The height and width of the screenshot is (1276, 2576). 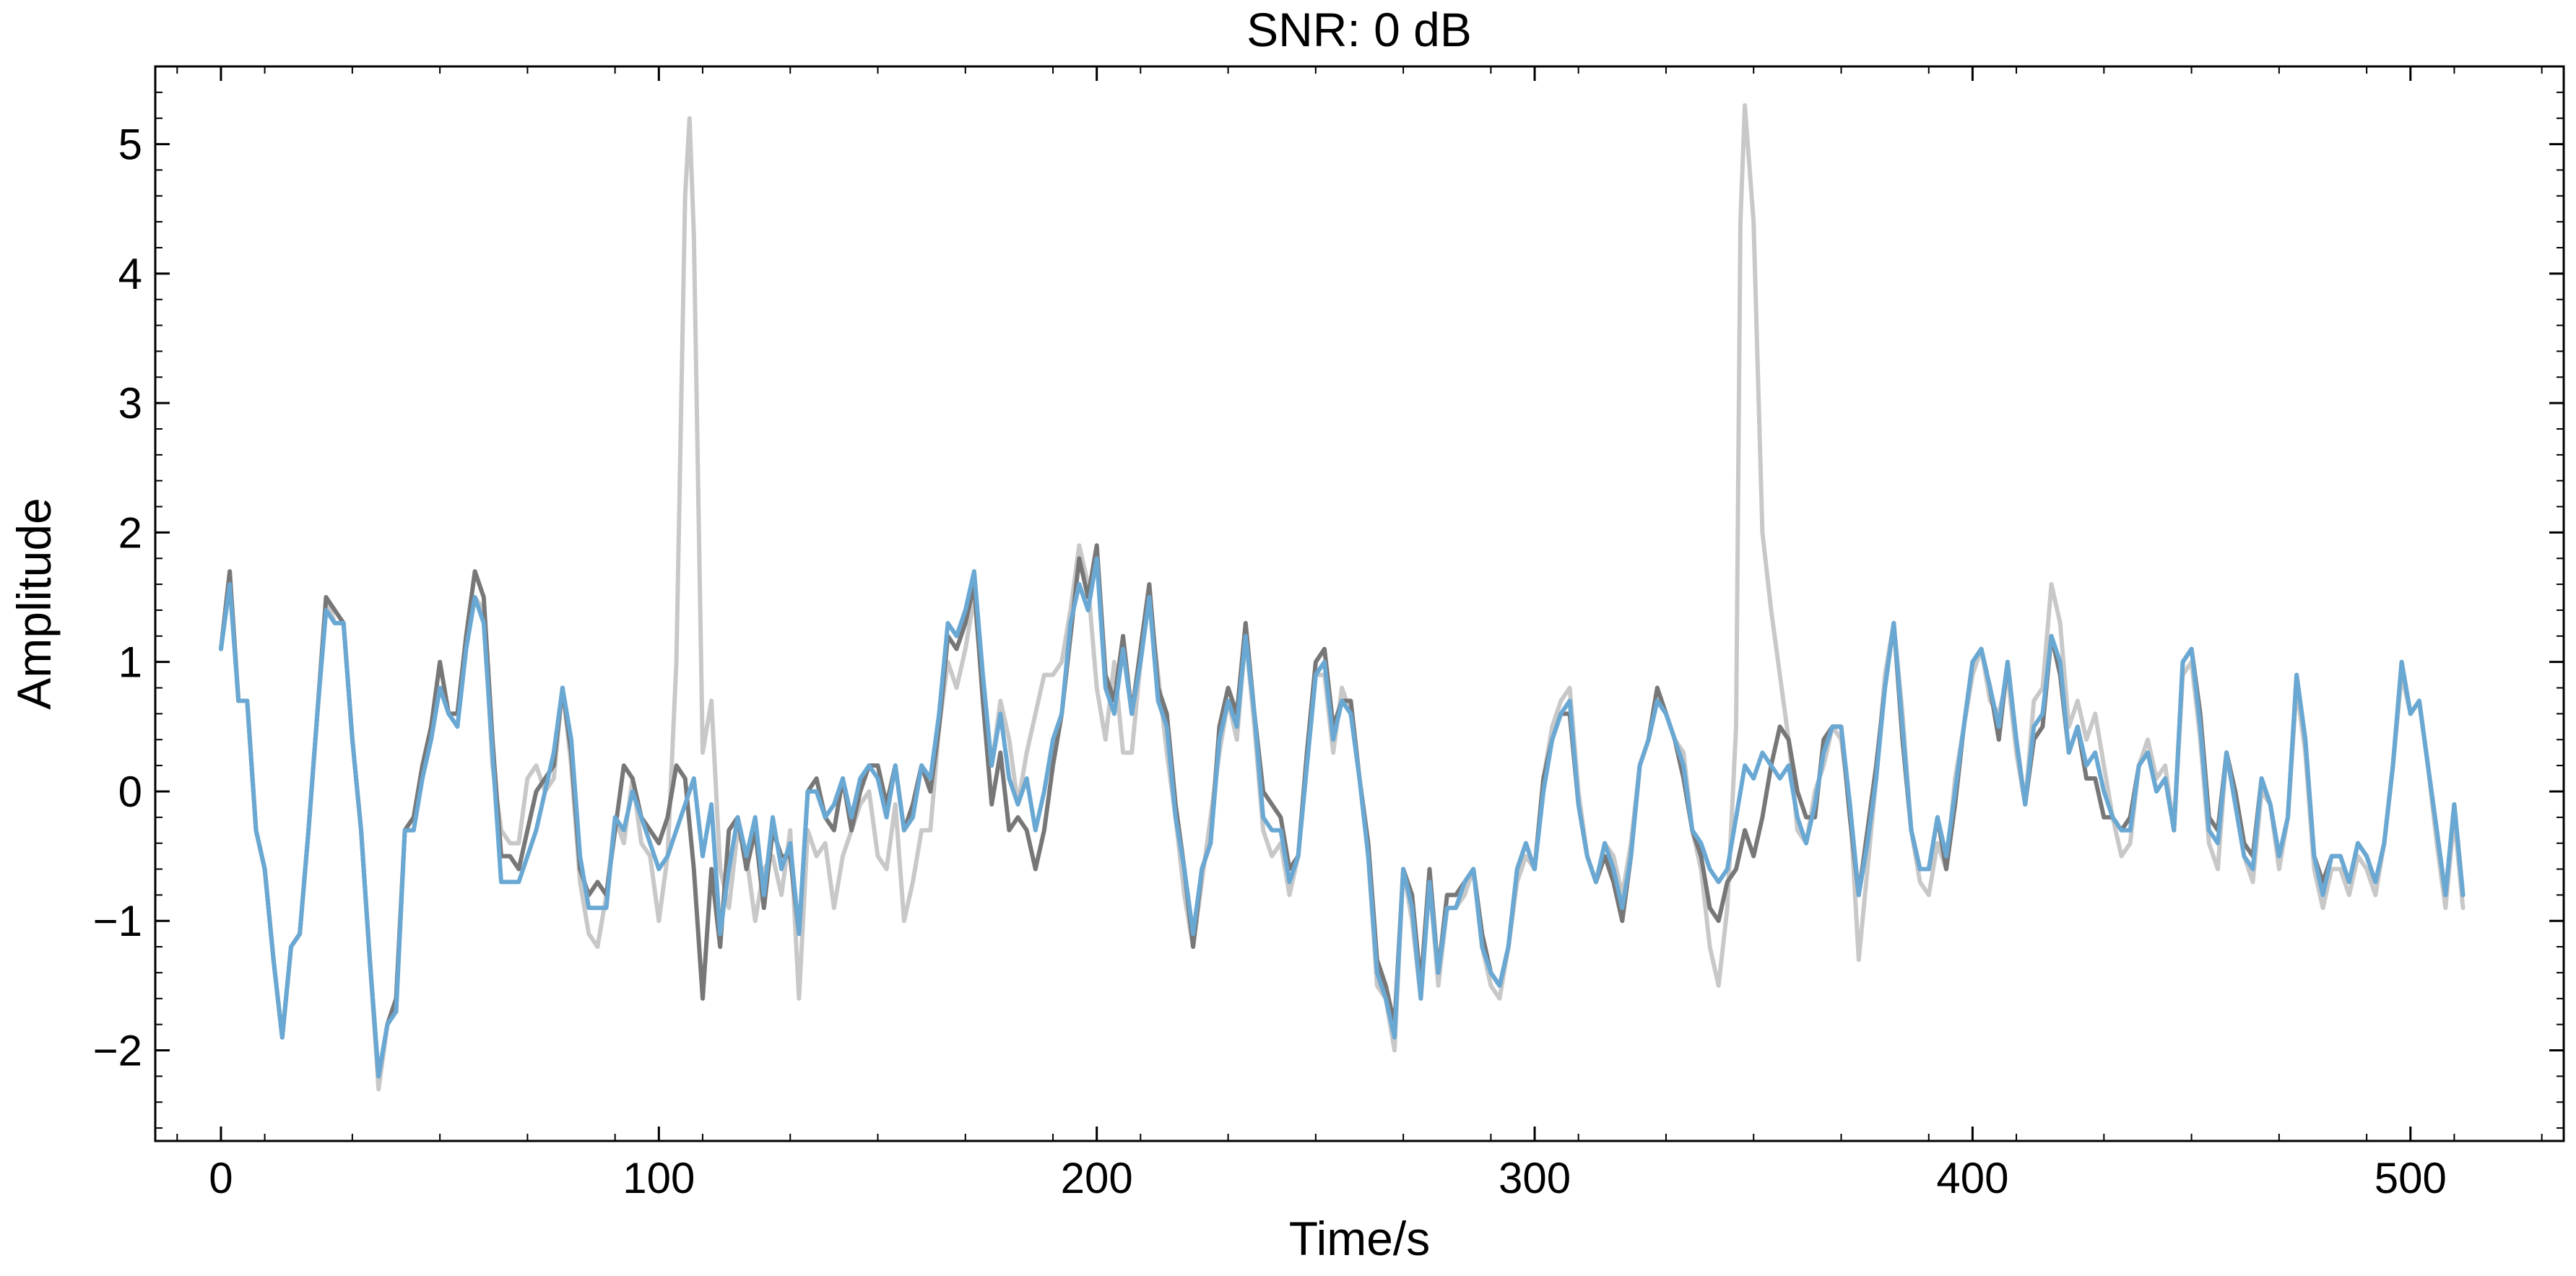 I want to click on x-tick-label: 500, so click(x=2411, y=1178).